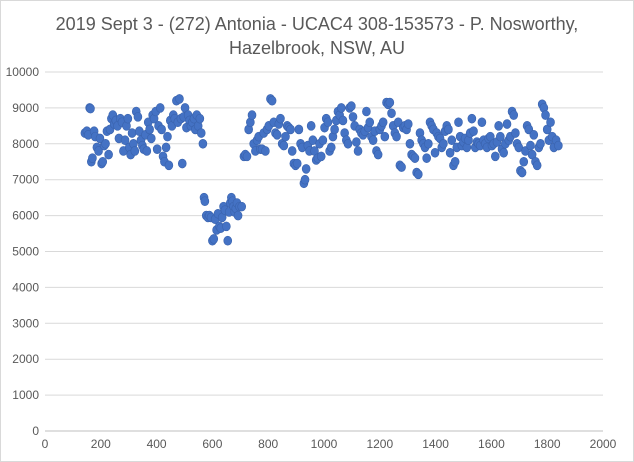 The width and height of the screenshot is (634, 462). I want to click on y-tick-label: 9000, so click(25, 108).